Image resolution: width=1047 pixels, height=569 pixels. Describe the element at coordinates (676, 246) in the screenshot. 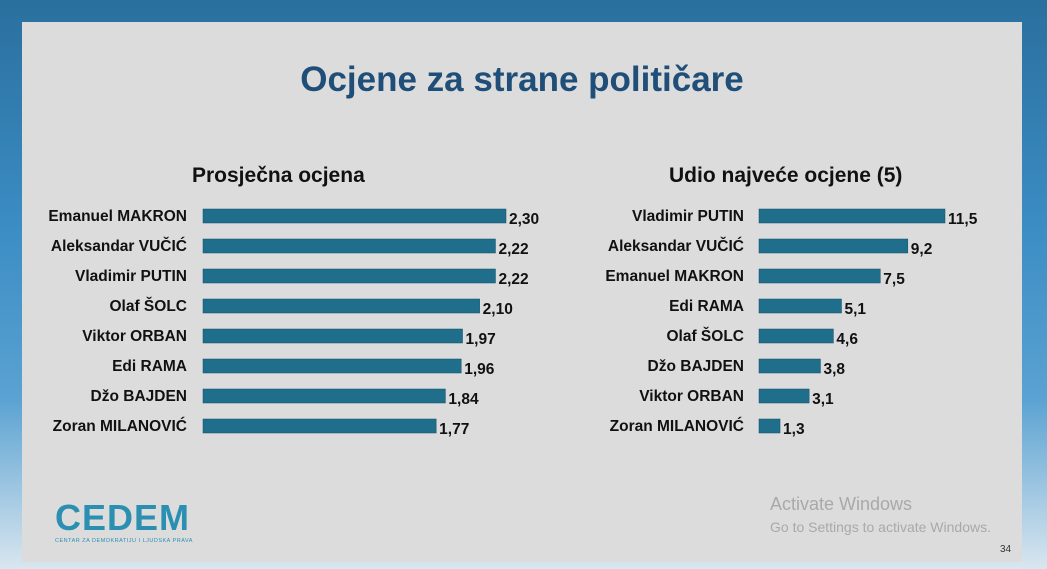

I see `right-category-label: Aleksandar VUČIĆ` at that location.